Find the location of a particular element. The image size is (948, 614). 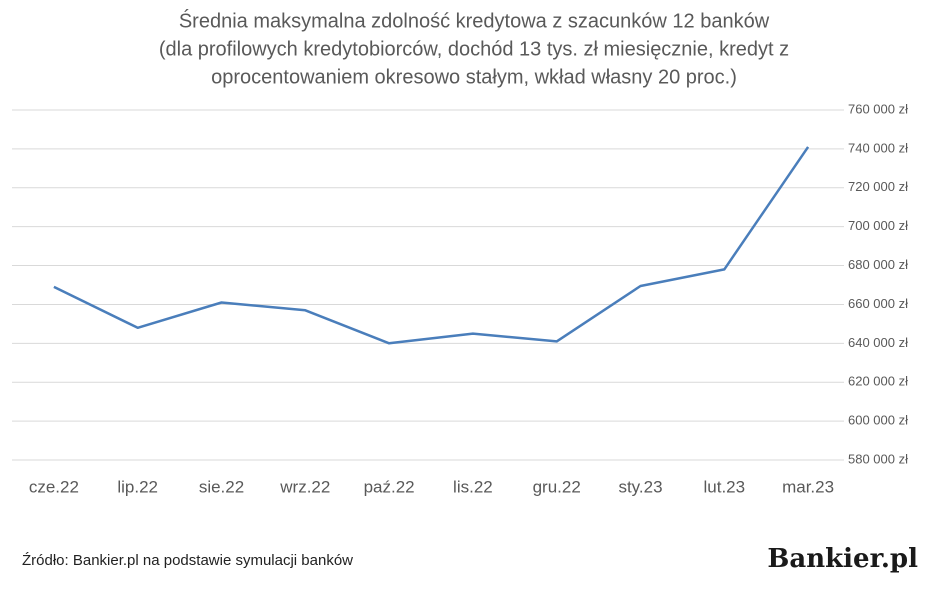

x-tick-label: paź.22 is located at coordinates (389, 486).